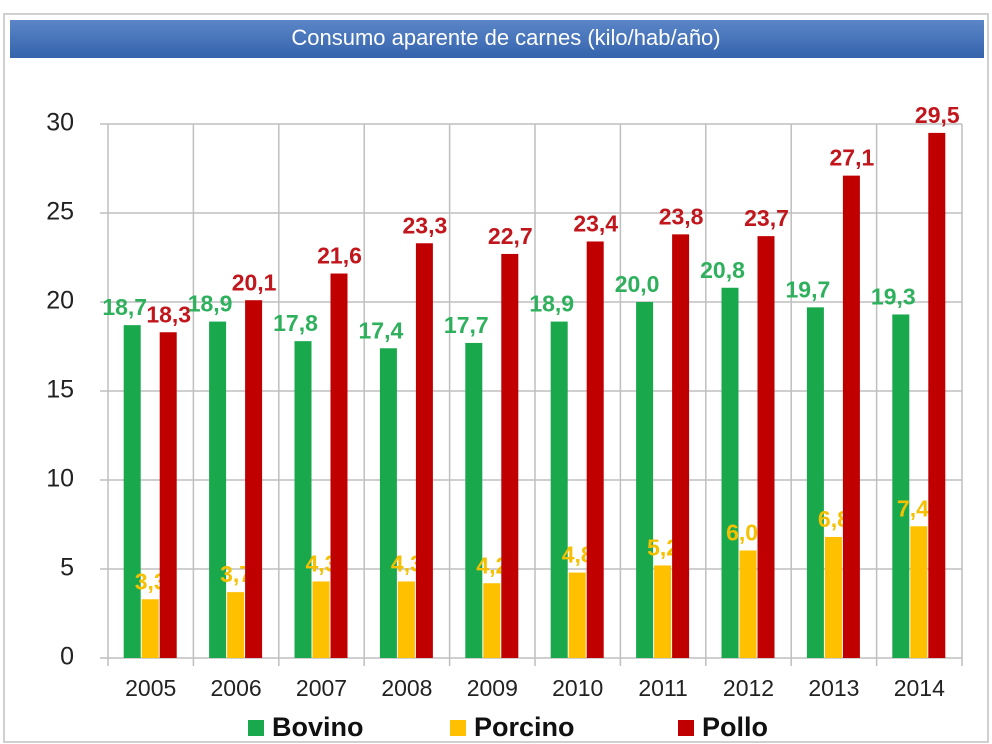 The height and width of the screenshot is (744, 992). What do you see at coordinates (492, 688) in the screenshot?
I see `x-tick-label: 2009` at bounding box center [492, 688].